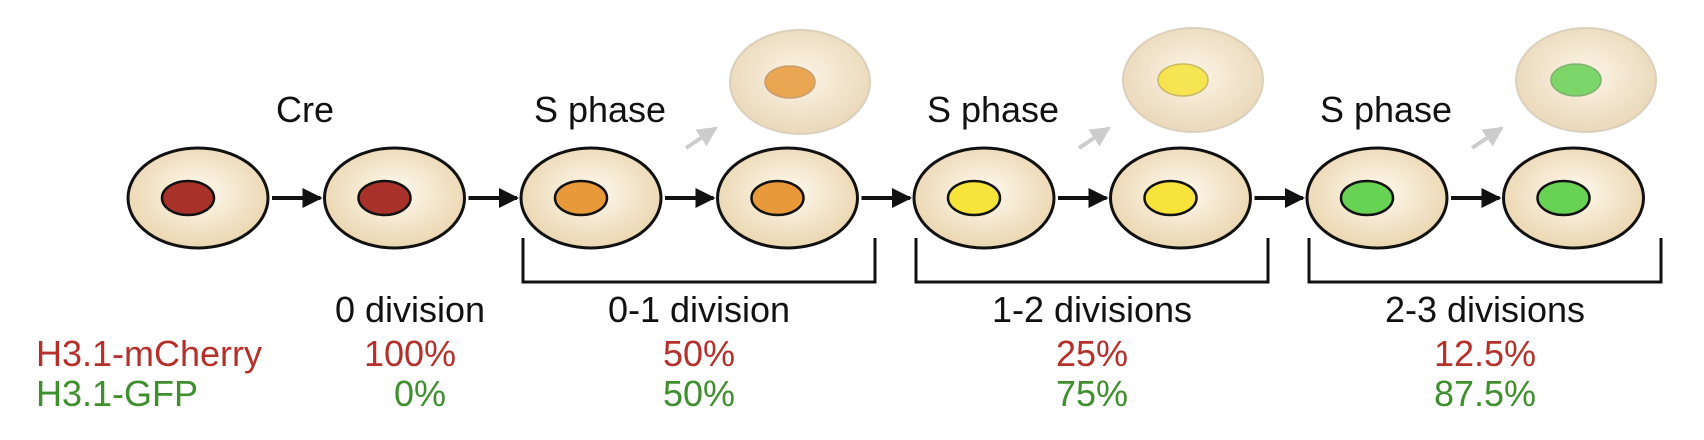 This screenshot has width=1704, height=440. I want to click on division-label-3: 2-3 divisions, so click(1485, 309).